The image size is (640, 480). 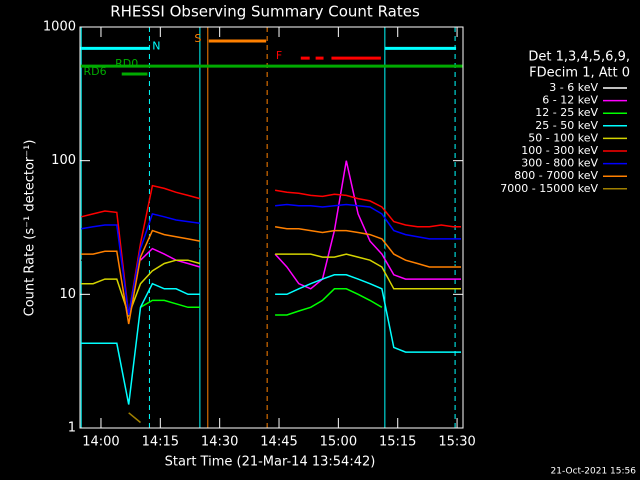 I want to click on legend-label: 50 - 100 keV, so click(x=563, y=137).